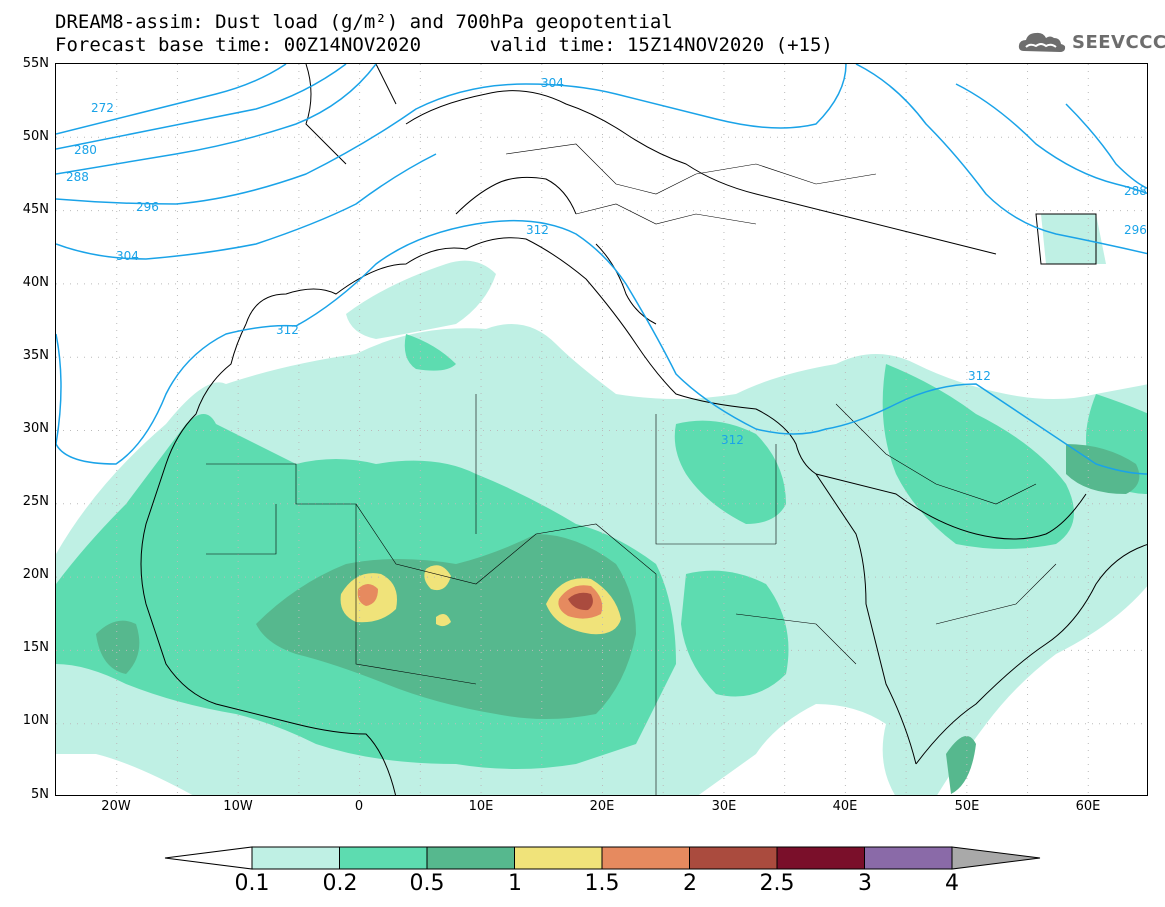  I want to click on colorbar-label: 3, so click(865, 883).